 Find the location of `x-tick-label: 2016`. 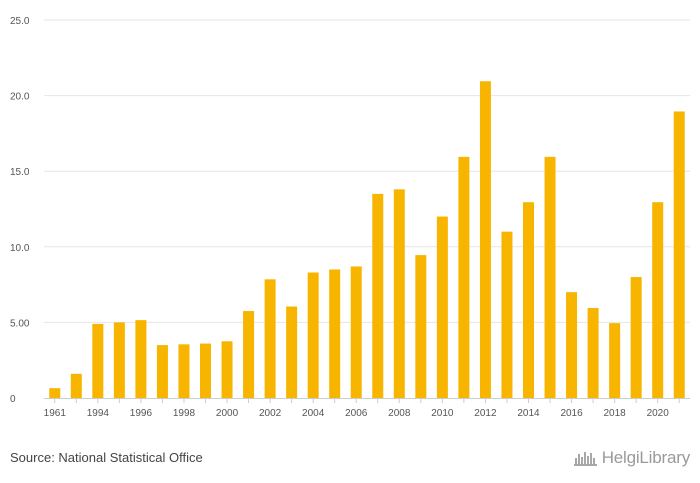

x-tick-label: 2016 is located at coordinates (571, 413).